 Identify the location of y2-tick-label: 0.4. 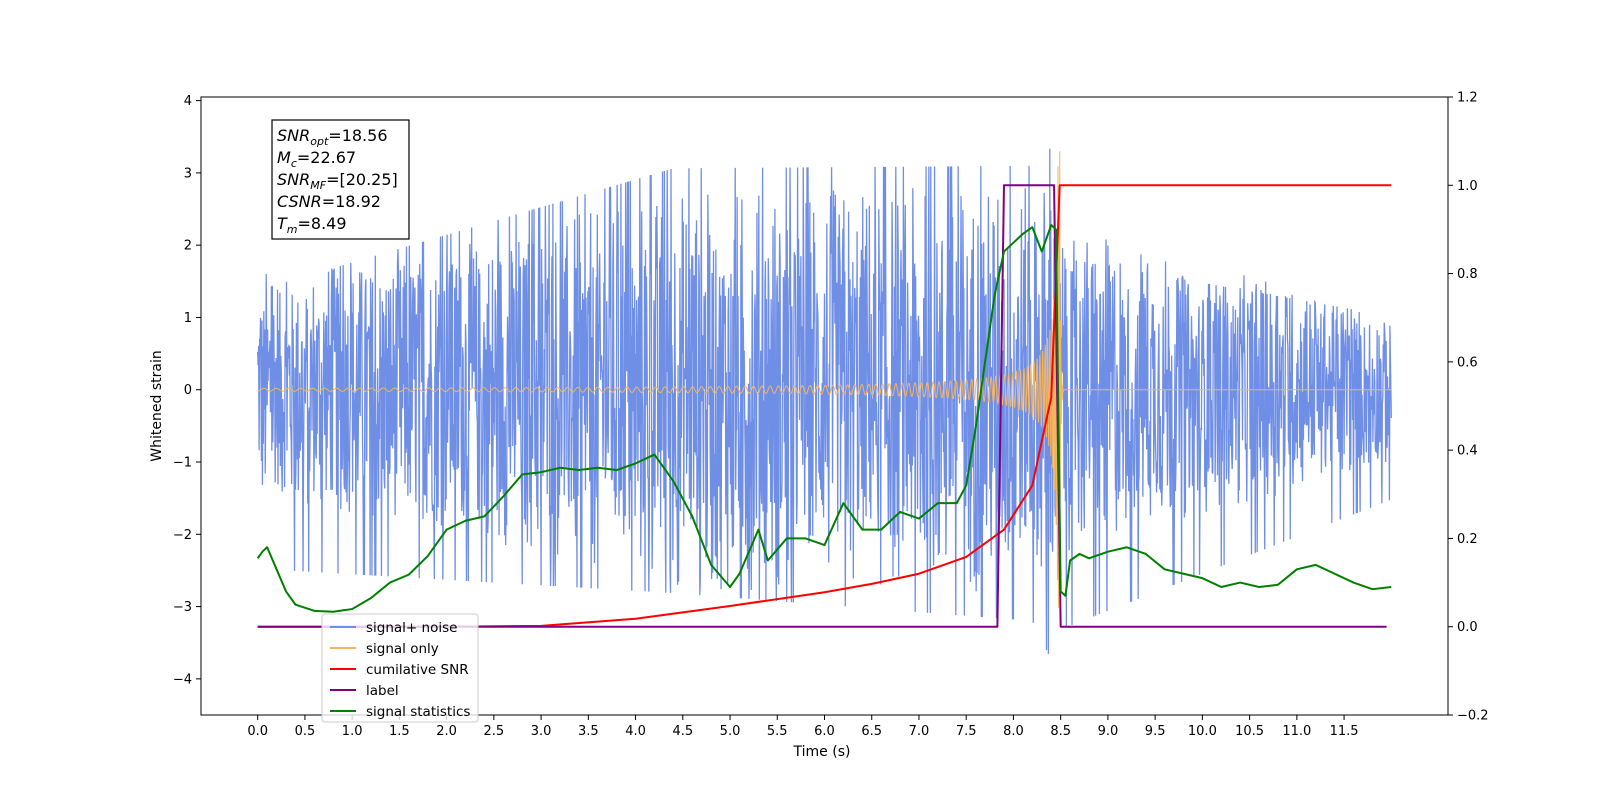
(1467, 451).